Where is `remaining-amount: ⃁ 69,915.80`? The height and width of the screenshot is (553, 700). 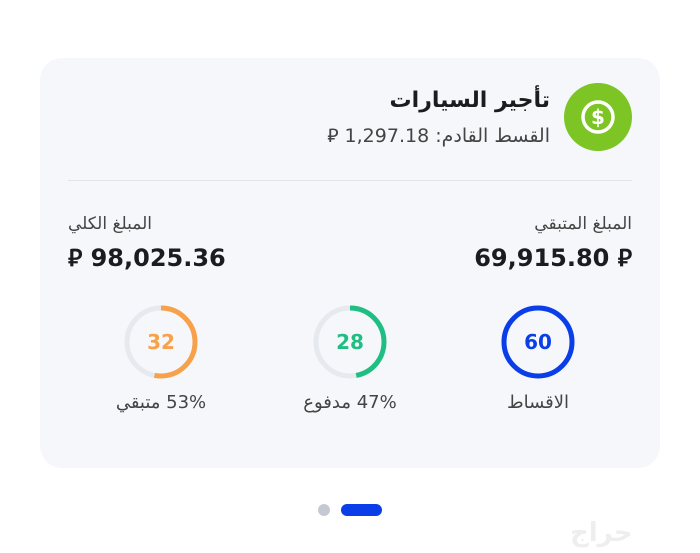
remaining-amount: ⃁ 69,915.80 is located at coordinates (553, 258).